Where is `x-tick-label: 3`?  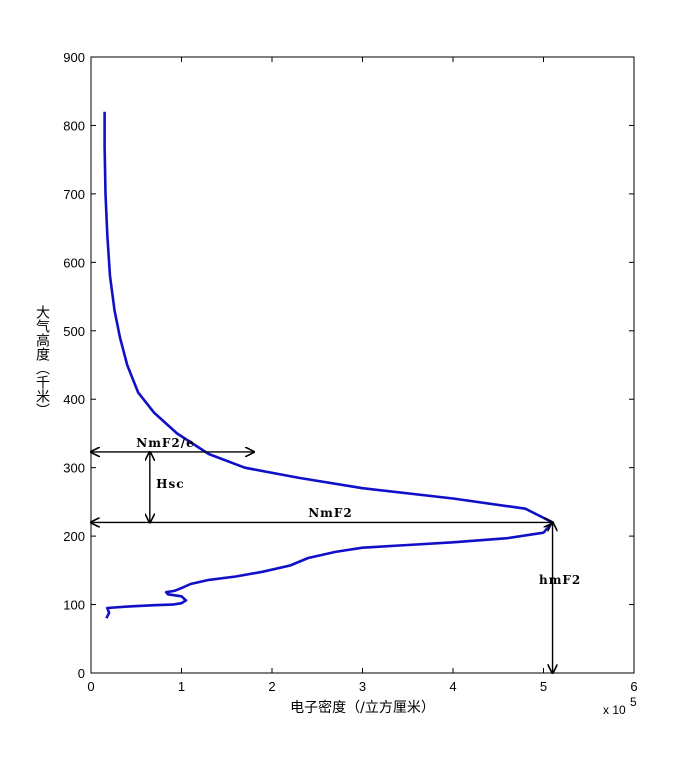 x-tick-label: 3 is located at coordinates (362, 686).